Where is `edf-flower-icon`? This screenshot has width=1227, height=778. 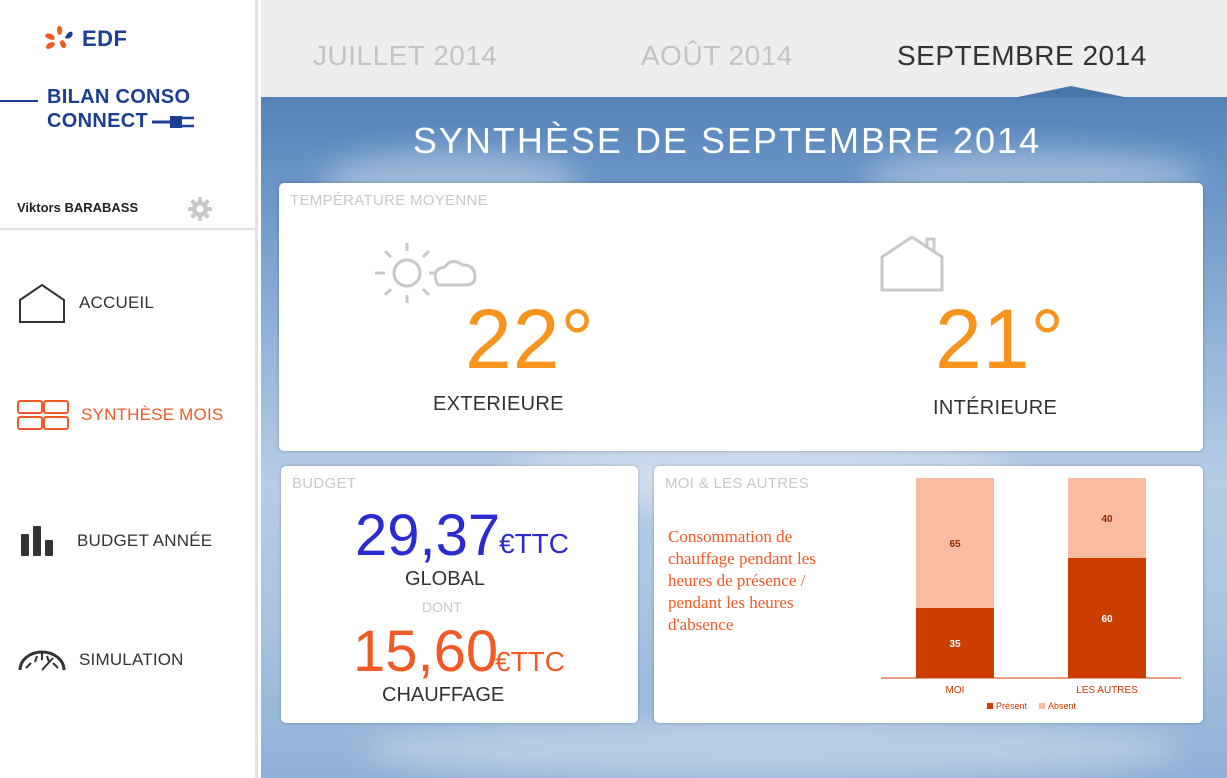
edf-flower-icon is located at coordinates (59, 37).